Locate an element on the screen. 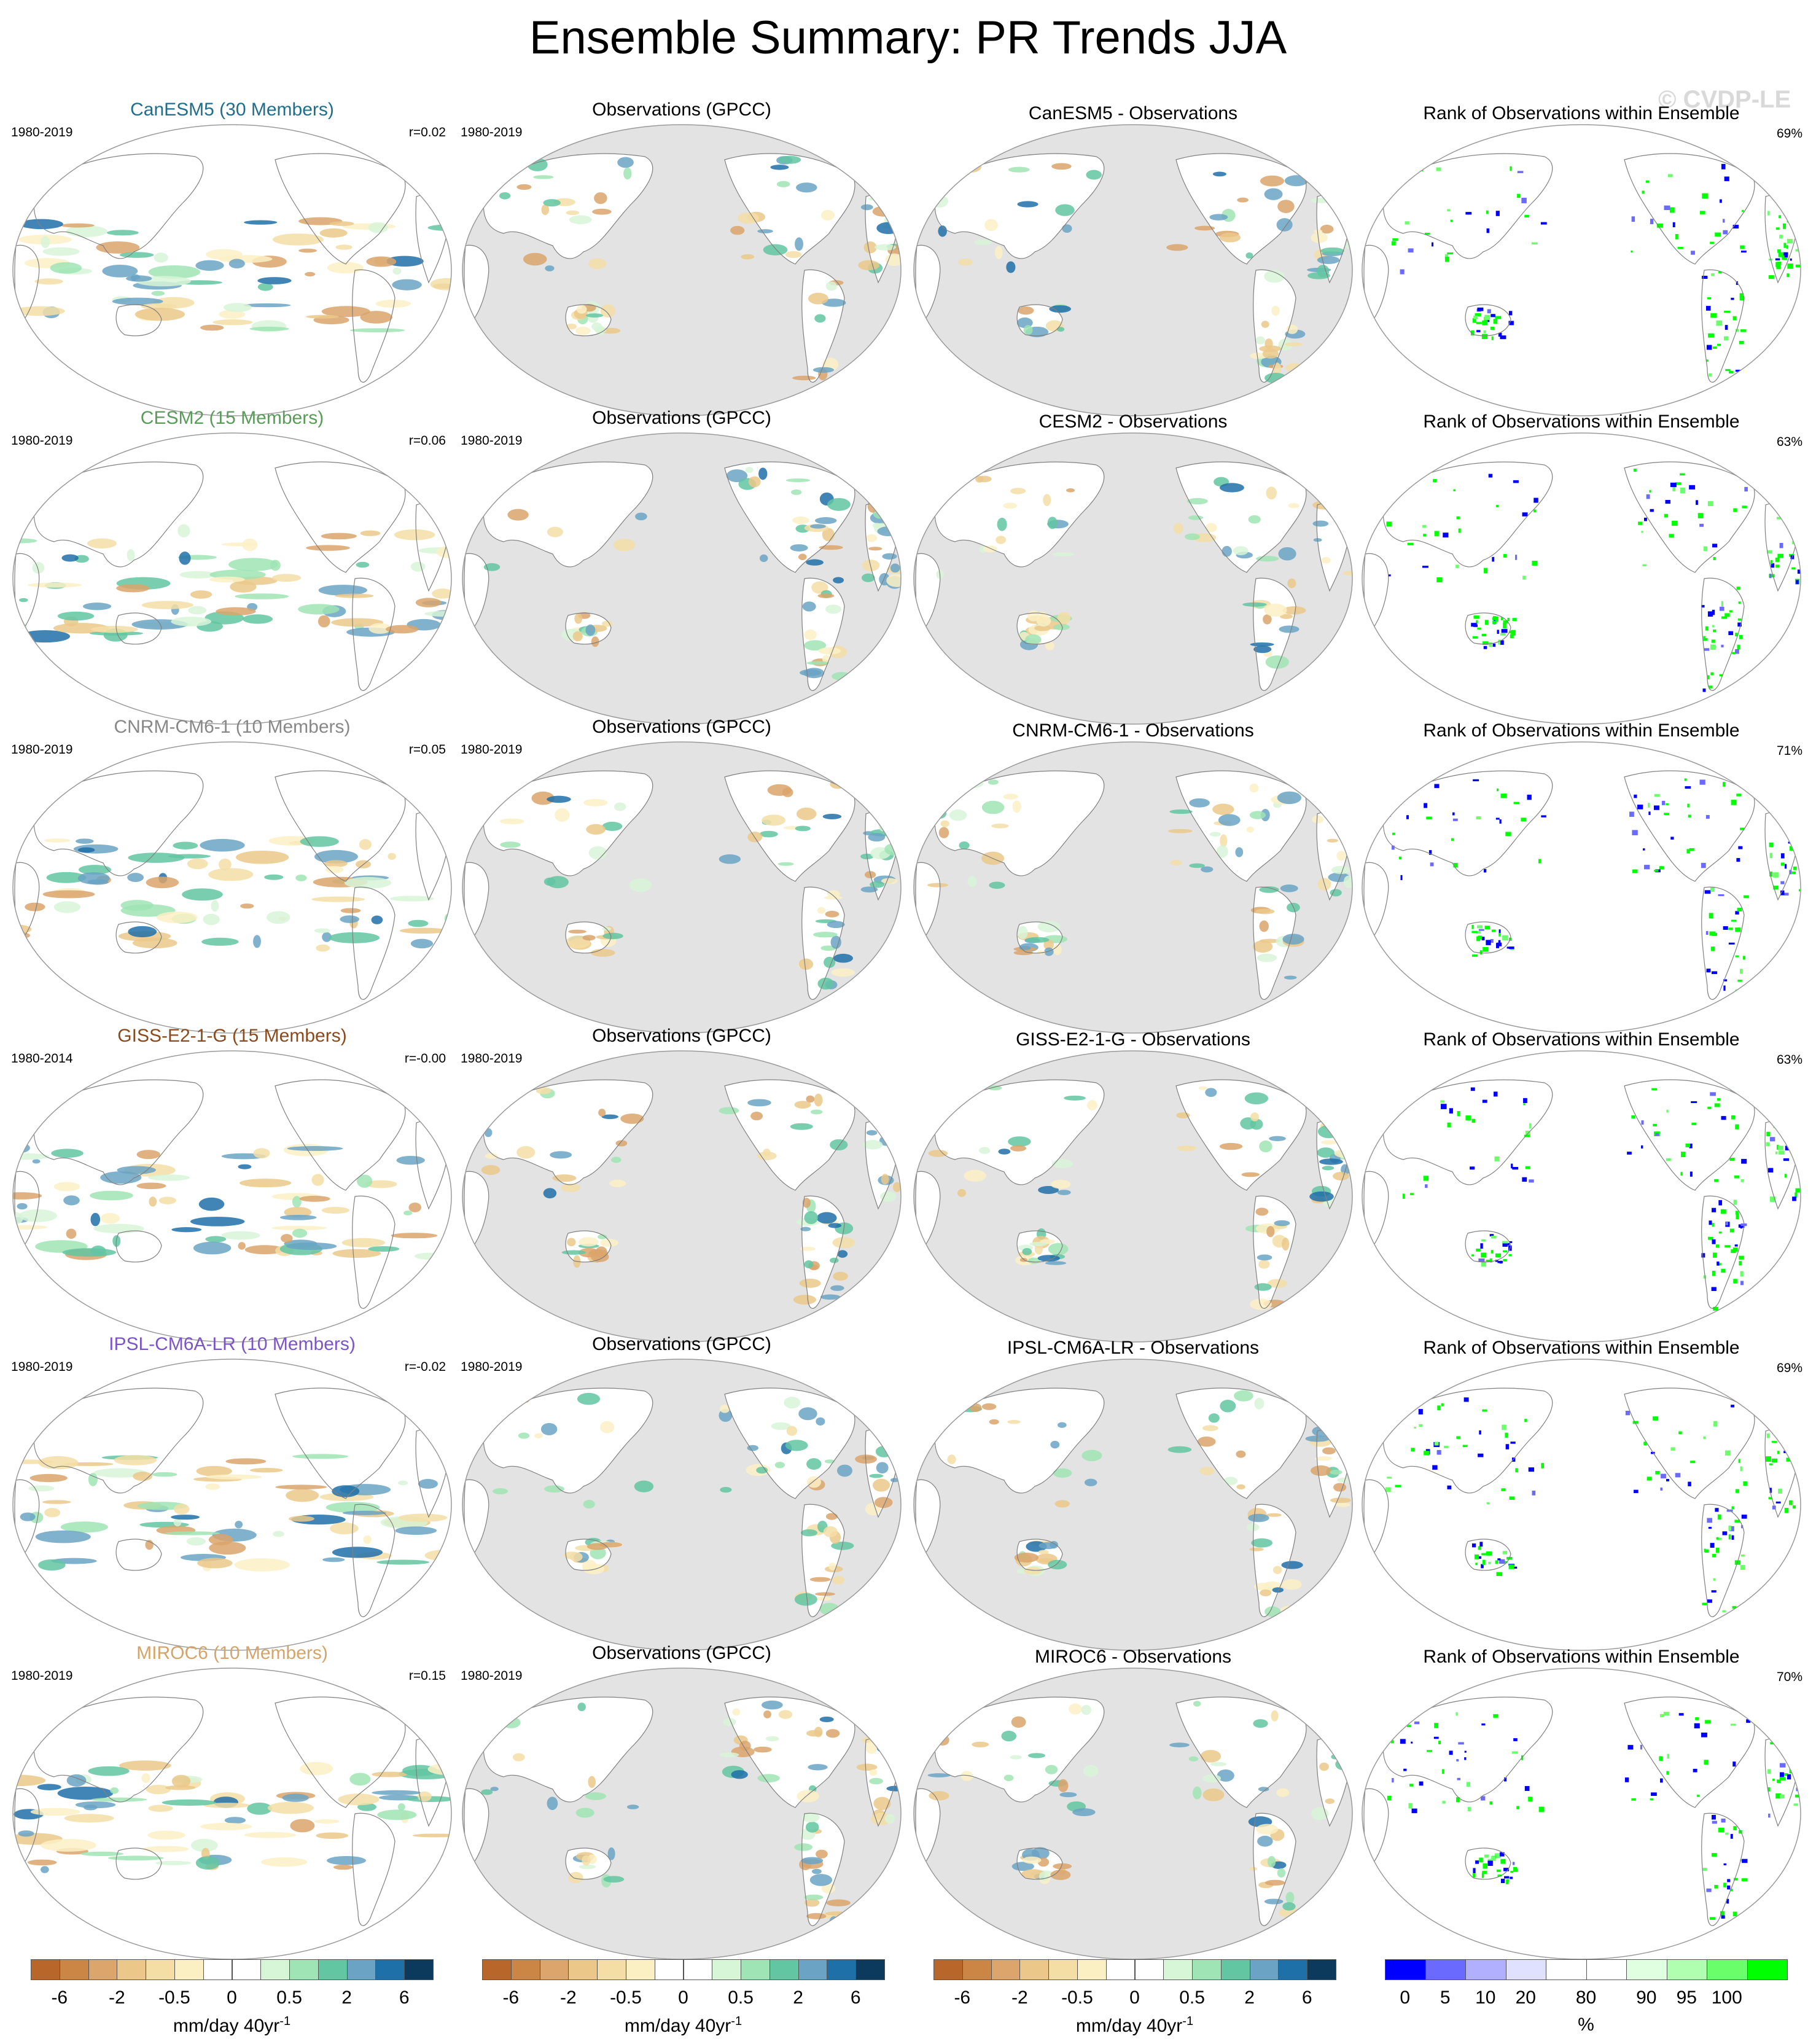 This screenshot has height=2044, width=1816. map-panel-rank: Rank of Observations within Ensemble 70% is located at coordinates (1581, 1801).